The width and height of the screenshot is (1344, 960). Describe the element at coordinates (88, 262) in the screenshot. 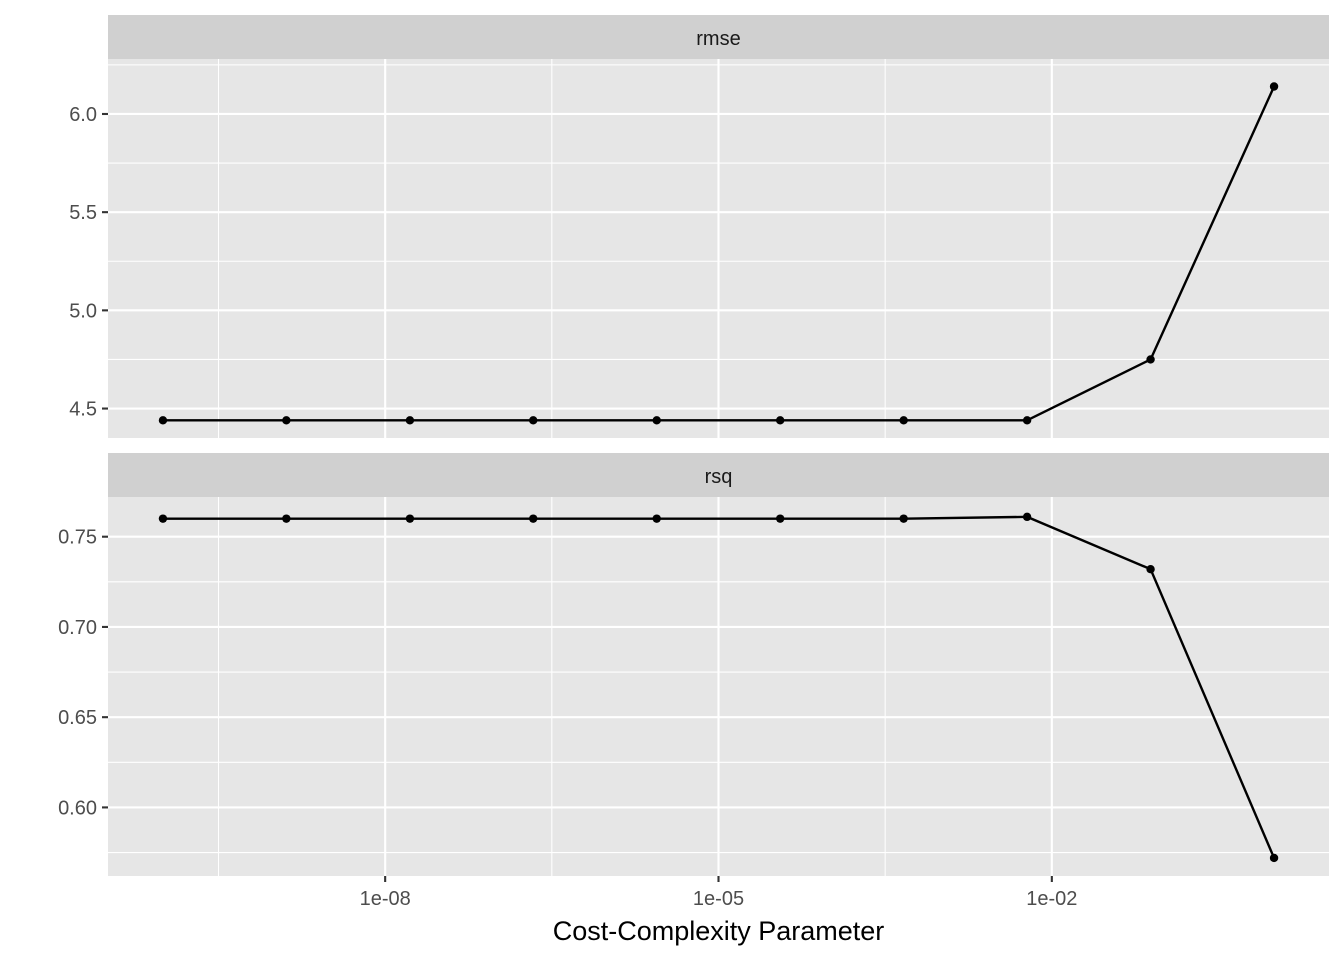

I see `y-axis-rmse: 4.5 5.0 5.5 6.0` at that location.